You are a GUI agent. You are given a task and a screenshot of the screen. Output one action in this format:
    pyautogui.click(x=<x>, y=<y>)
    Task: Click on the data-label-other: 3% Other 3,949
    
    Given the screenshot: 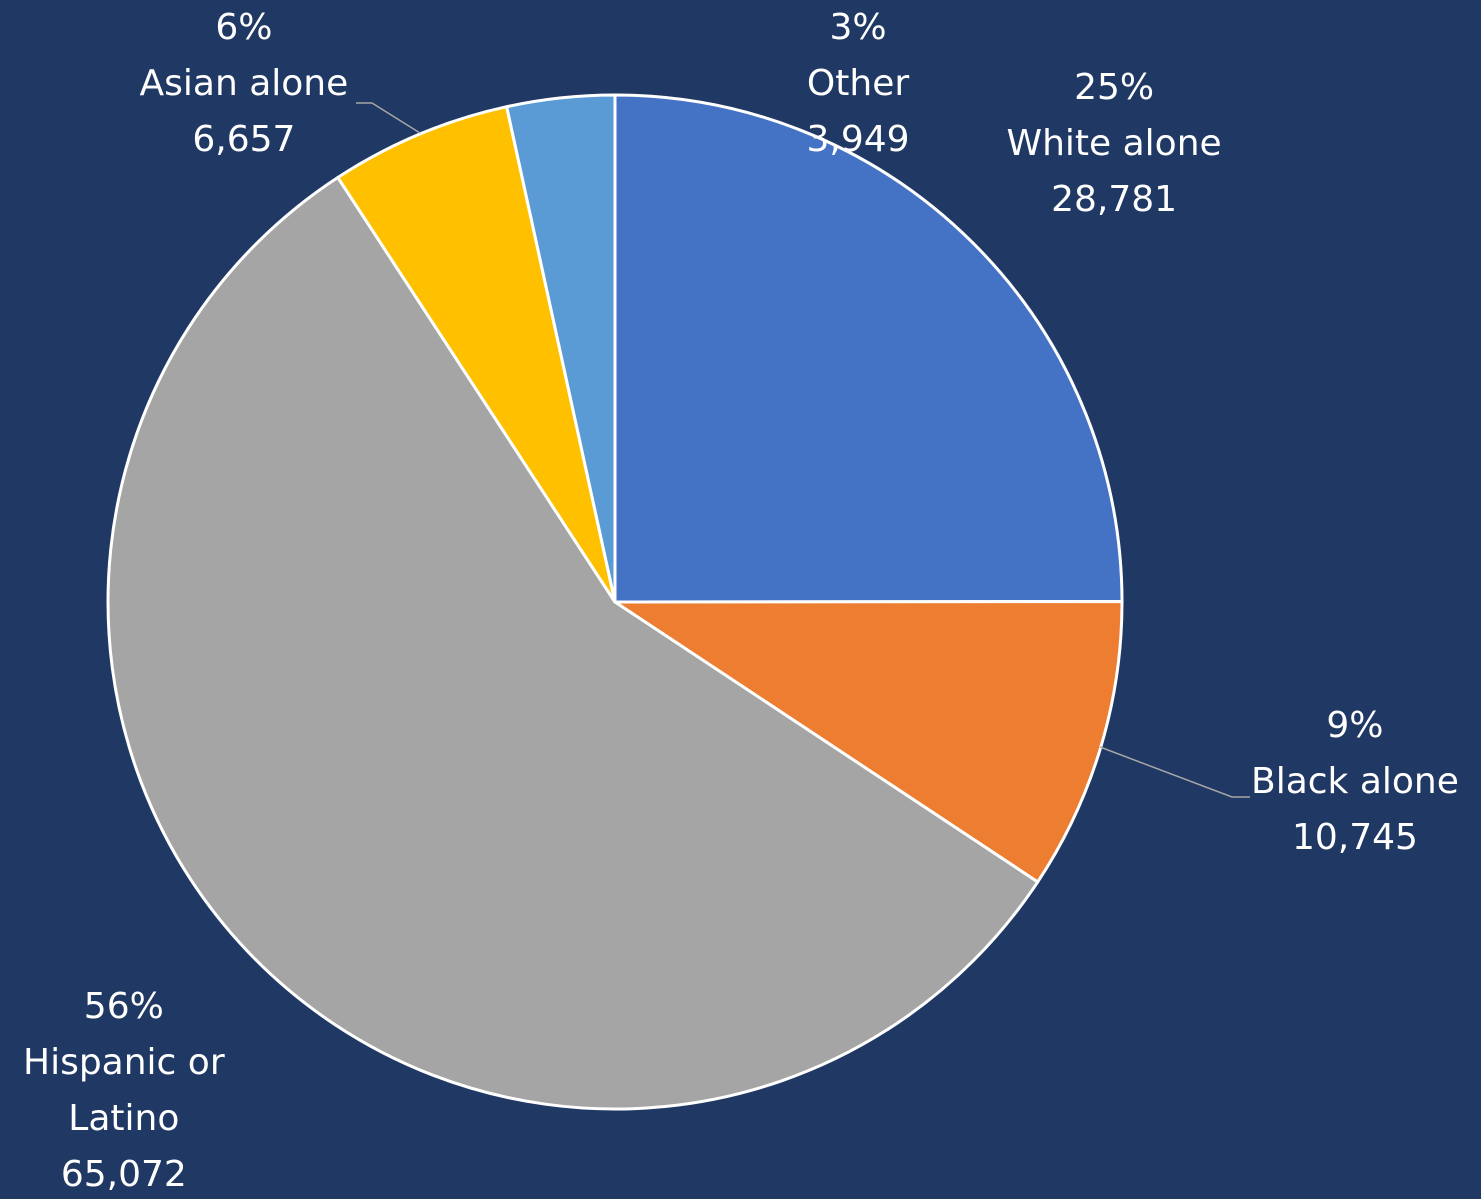 What is the action you would take?
    pyautogui.click(x=858, y=84)
    